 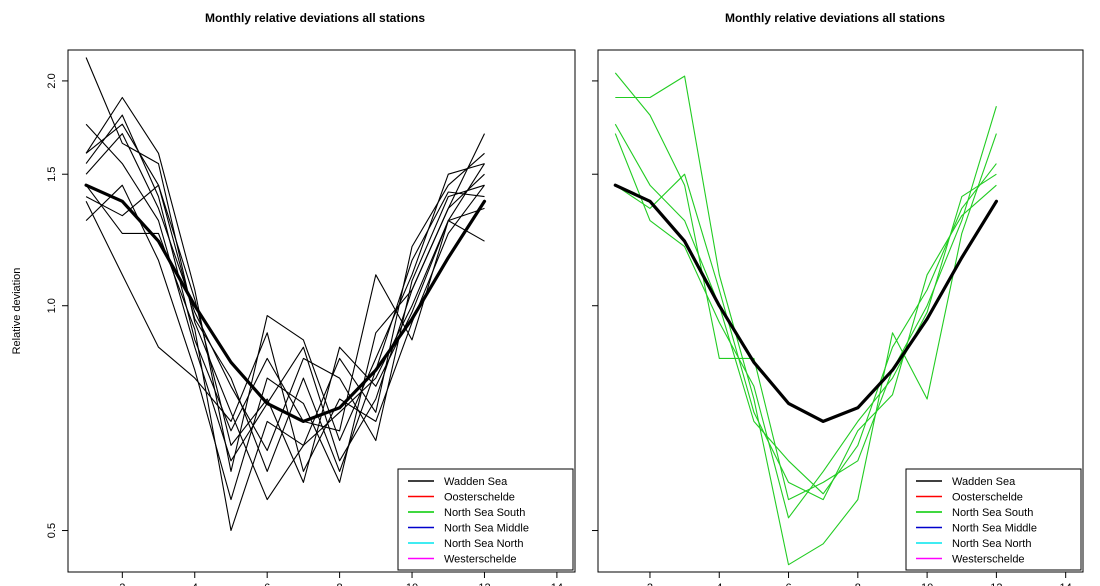 I want to click on y-tick-label: 2.0, so click(x=52, y=80).